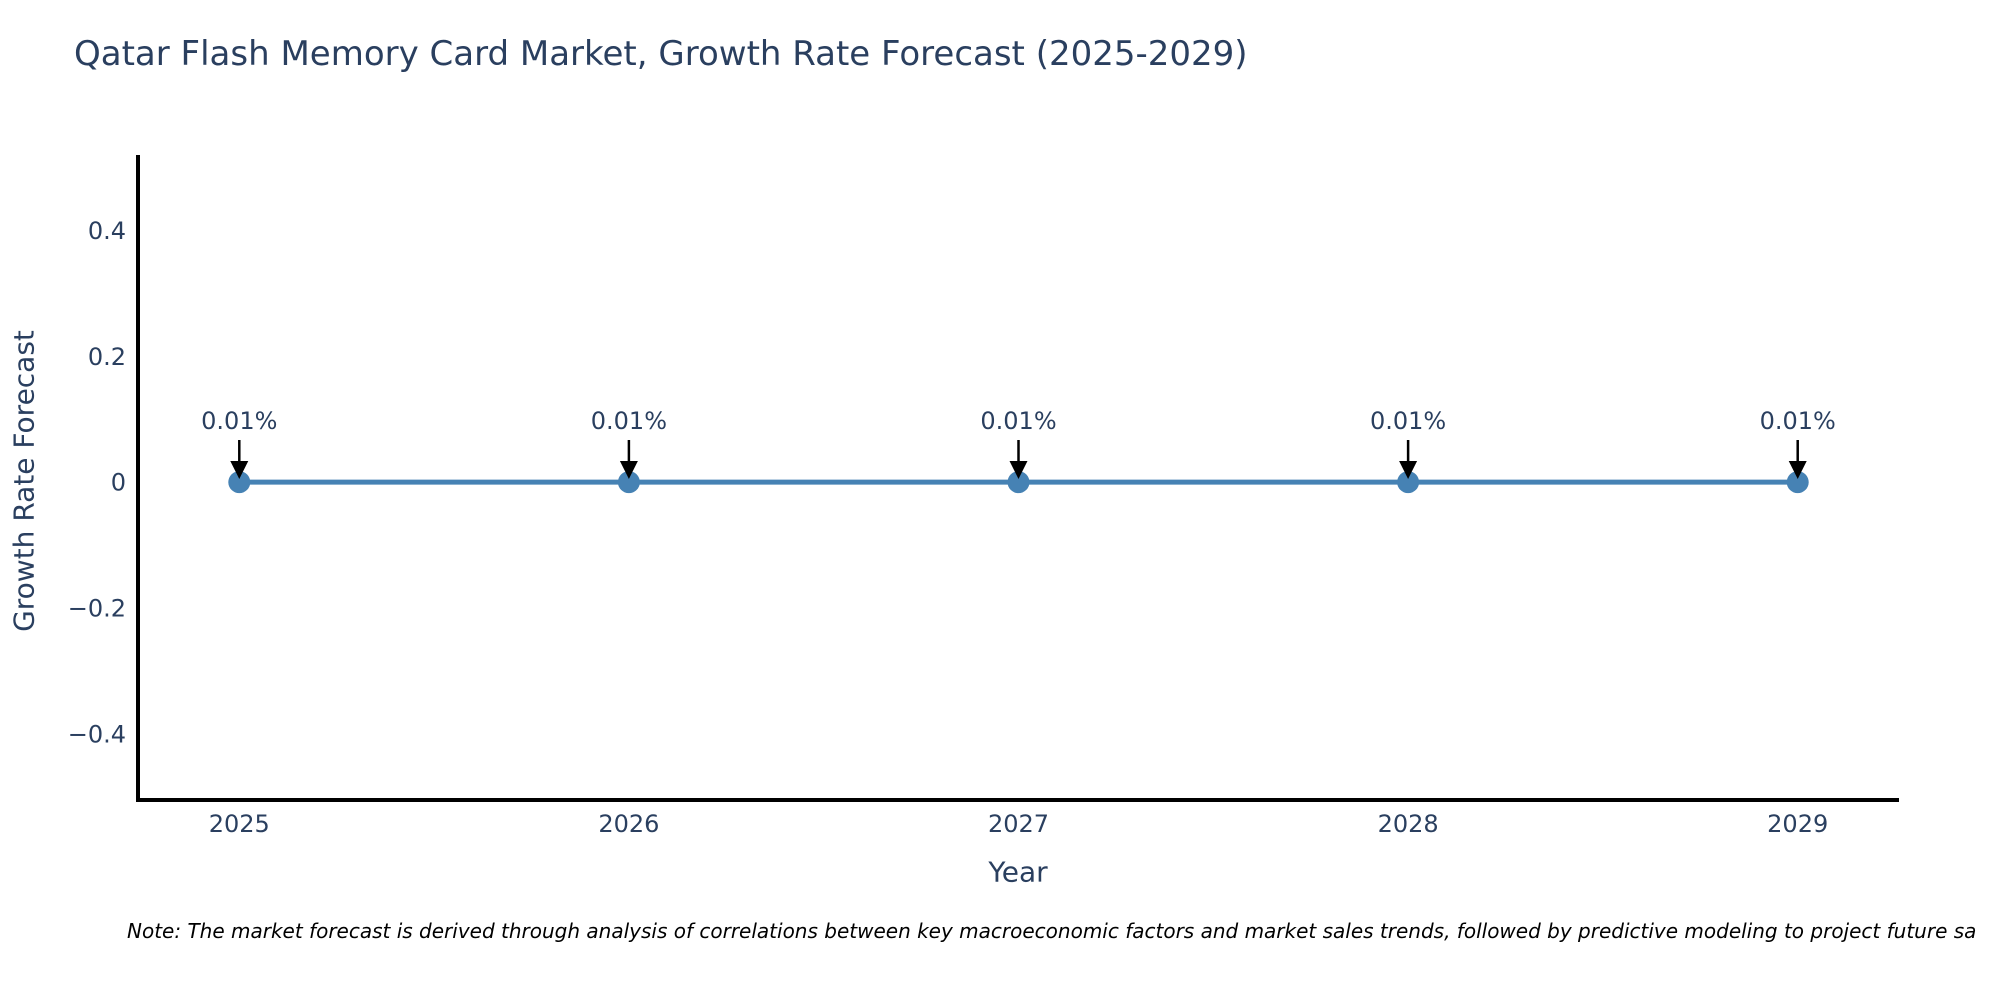 The height and width of the screenshot is (1000, 2000). I want to click on x-tick-label: 2028, so click(1408, 824).